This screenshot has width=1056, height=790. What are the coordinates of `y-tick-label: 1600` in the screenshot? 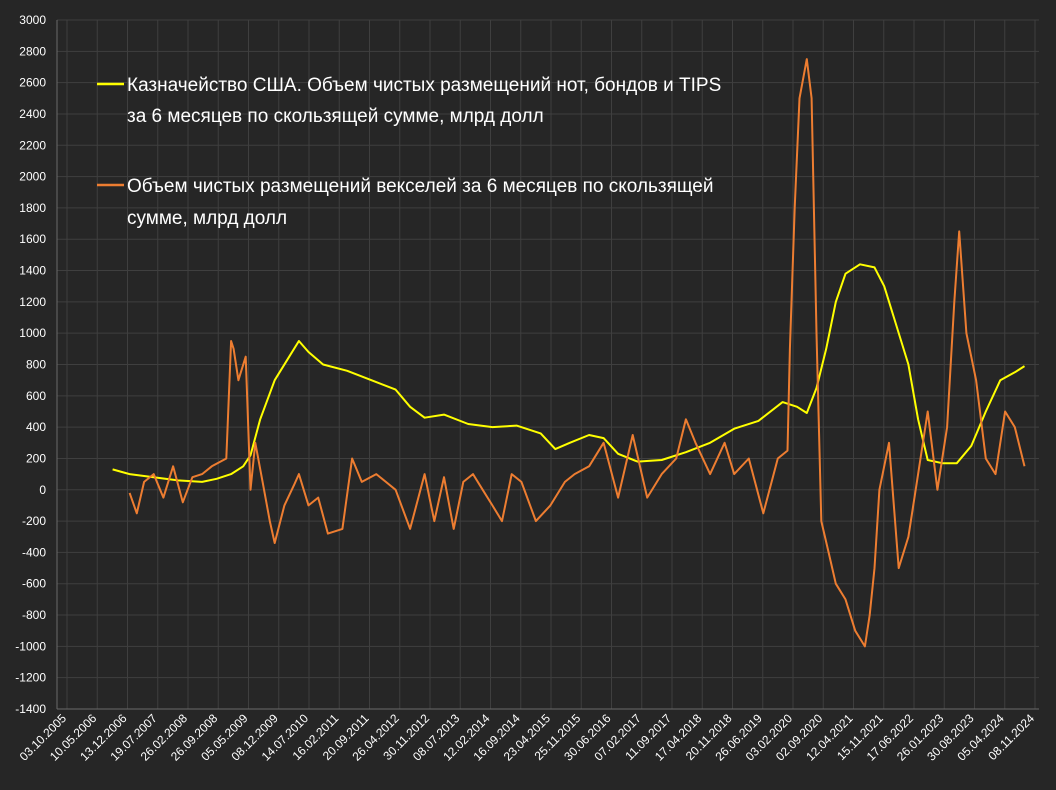 It's located at (32, 239).